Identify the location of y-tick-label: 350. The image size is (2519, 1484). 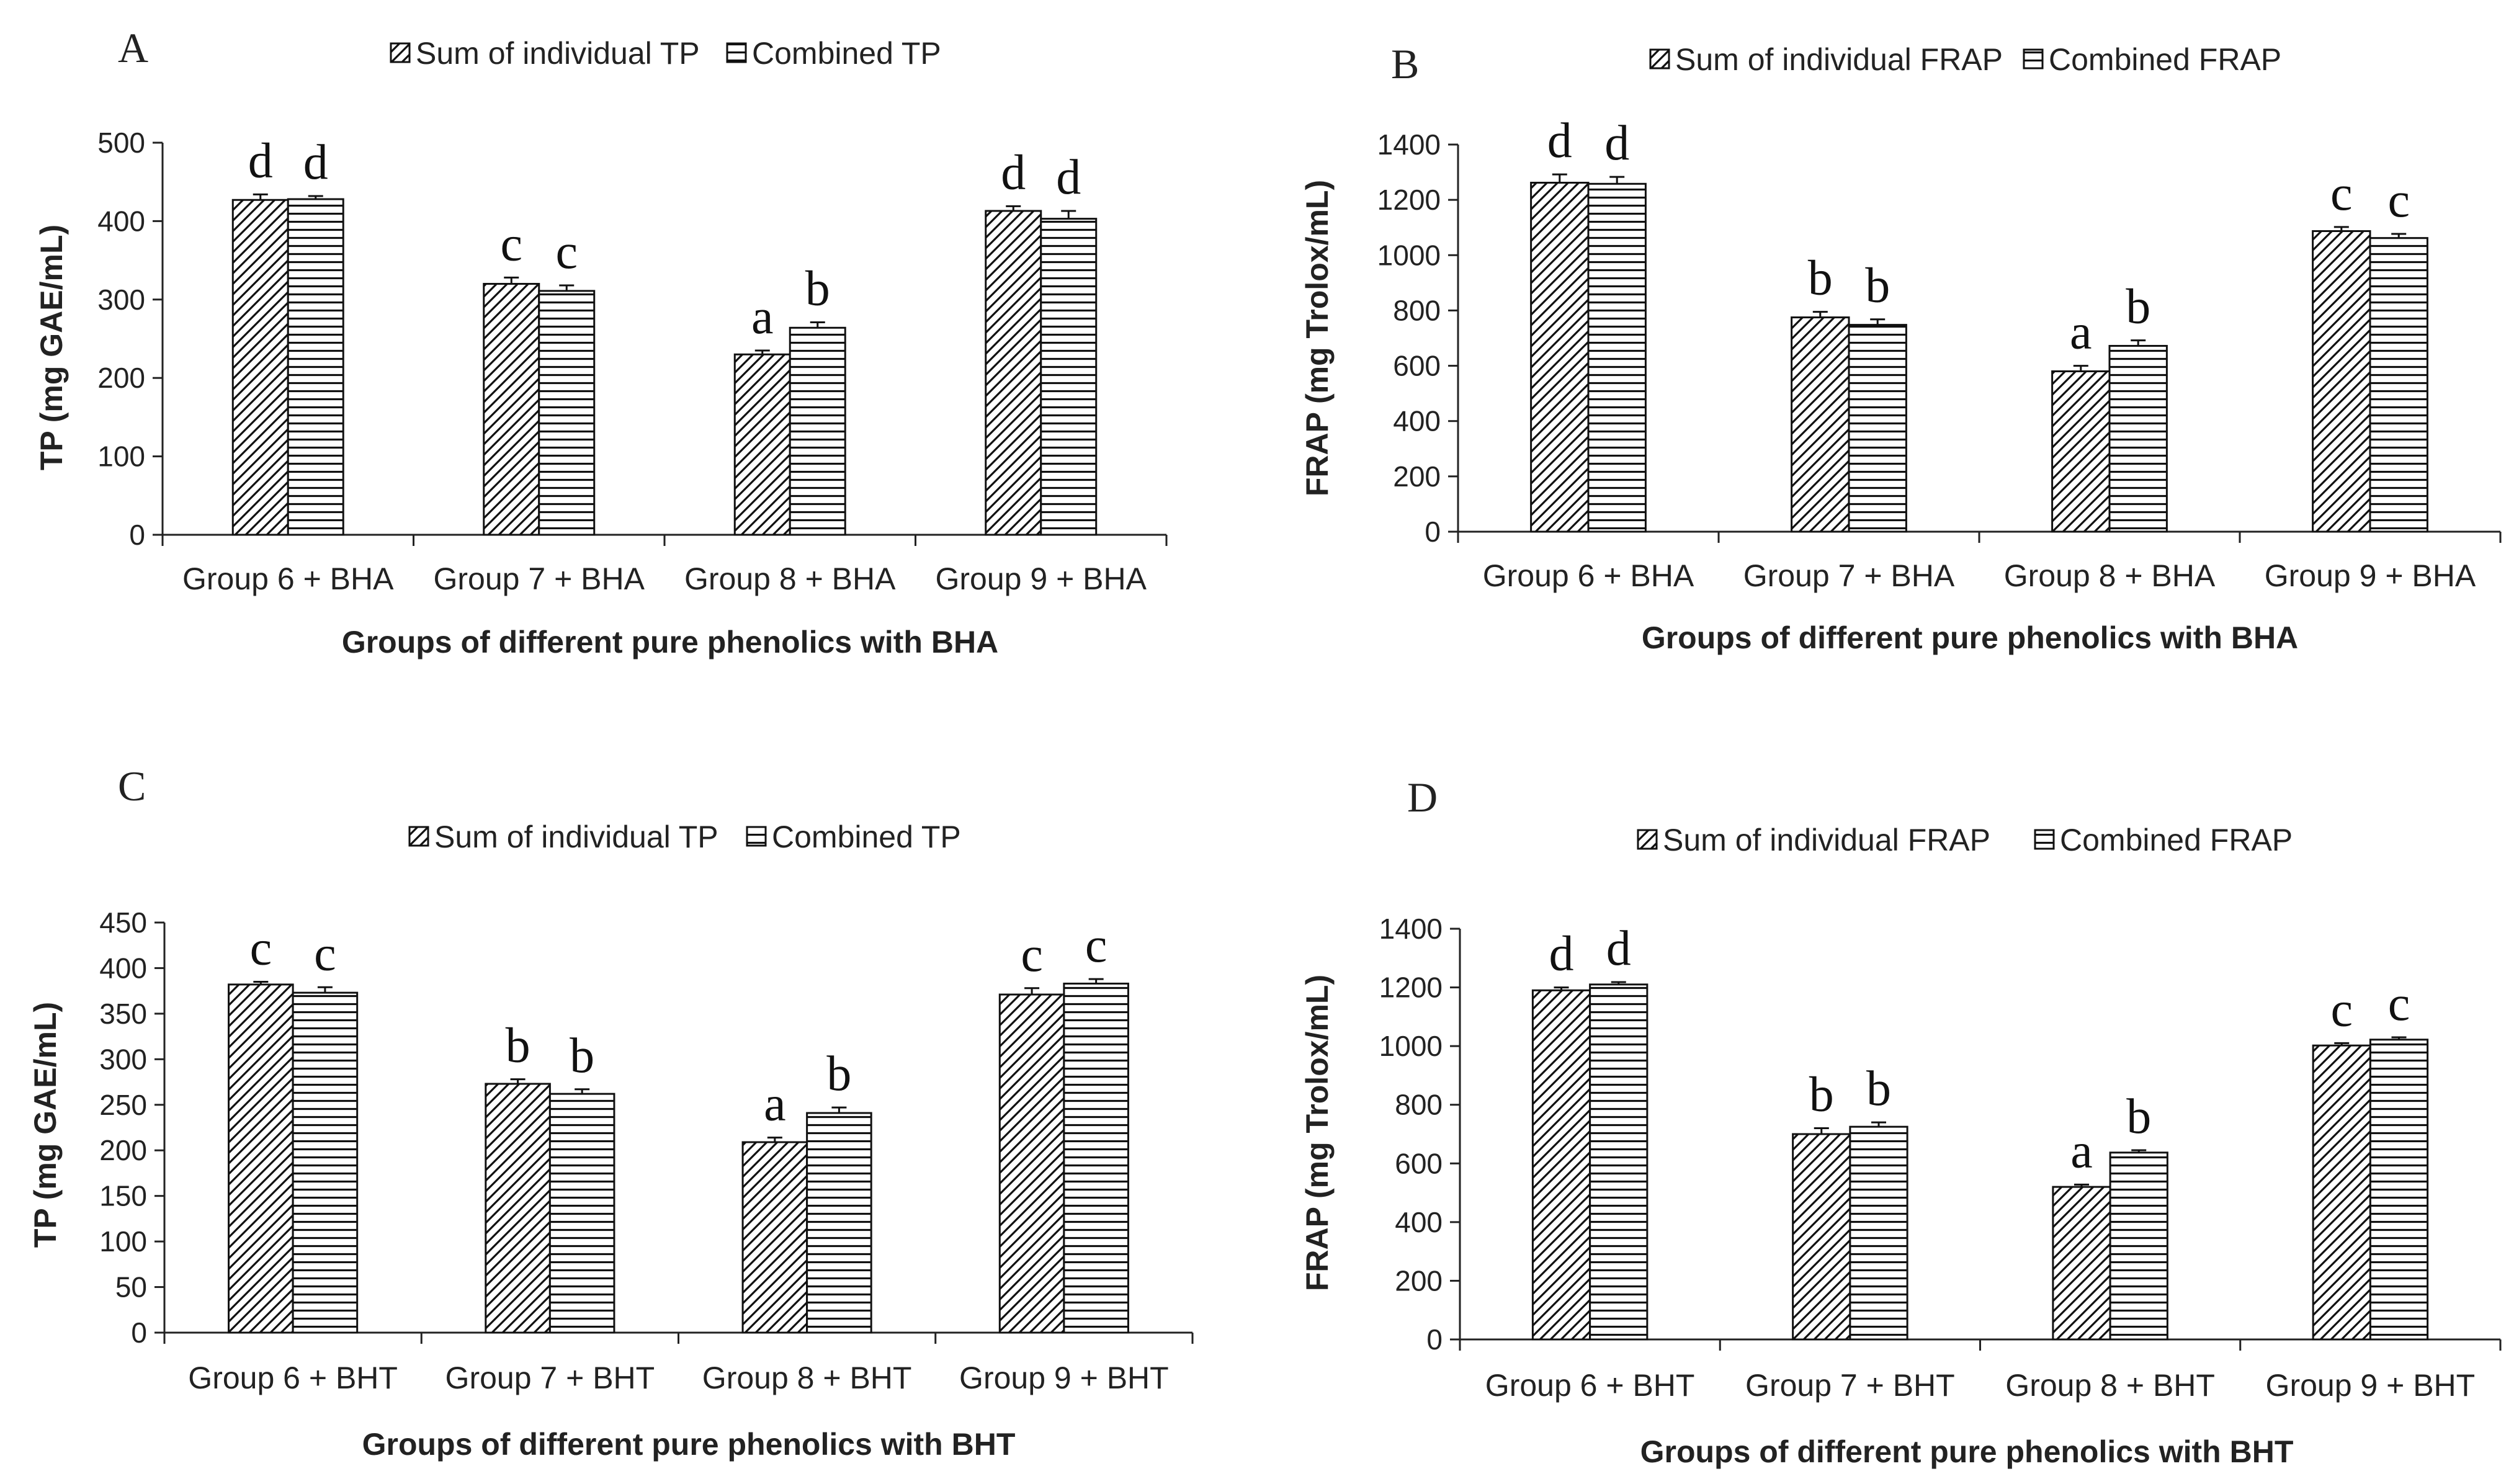
(123, 1014).